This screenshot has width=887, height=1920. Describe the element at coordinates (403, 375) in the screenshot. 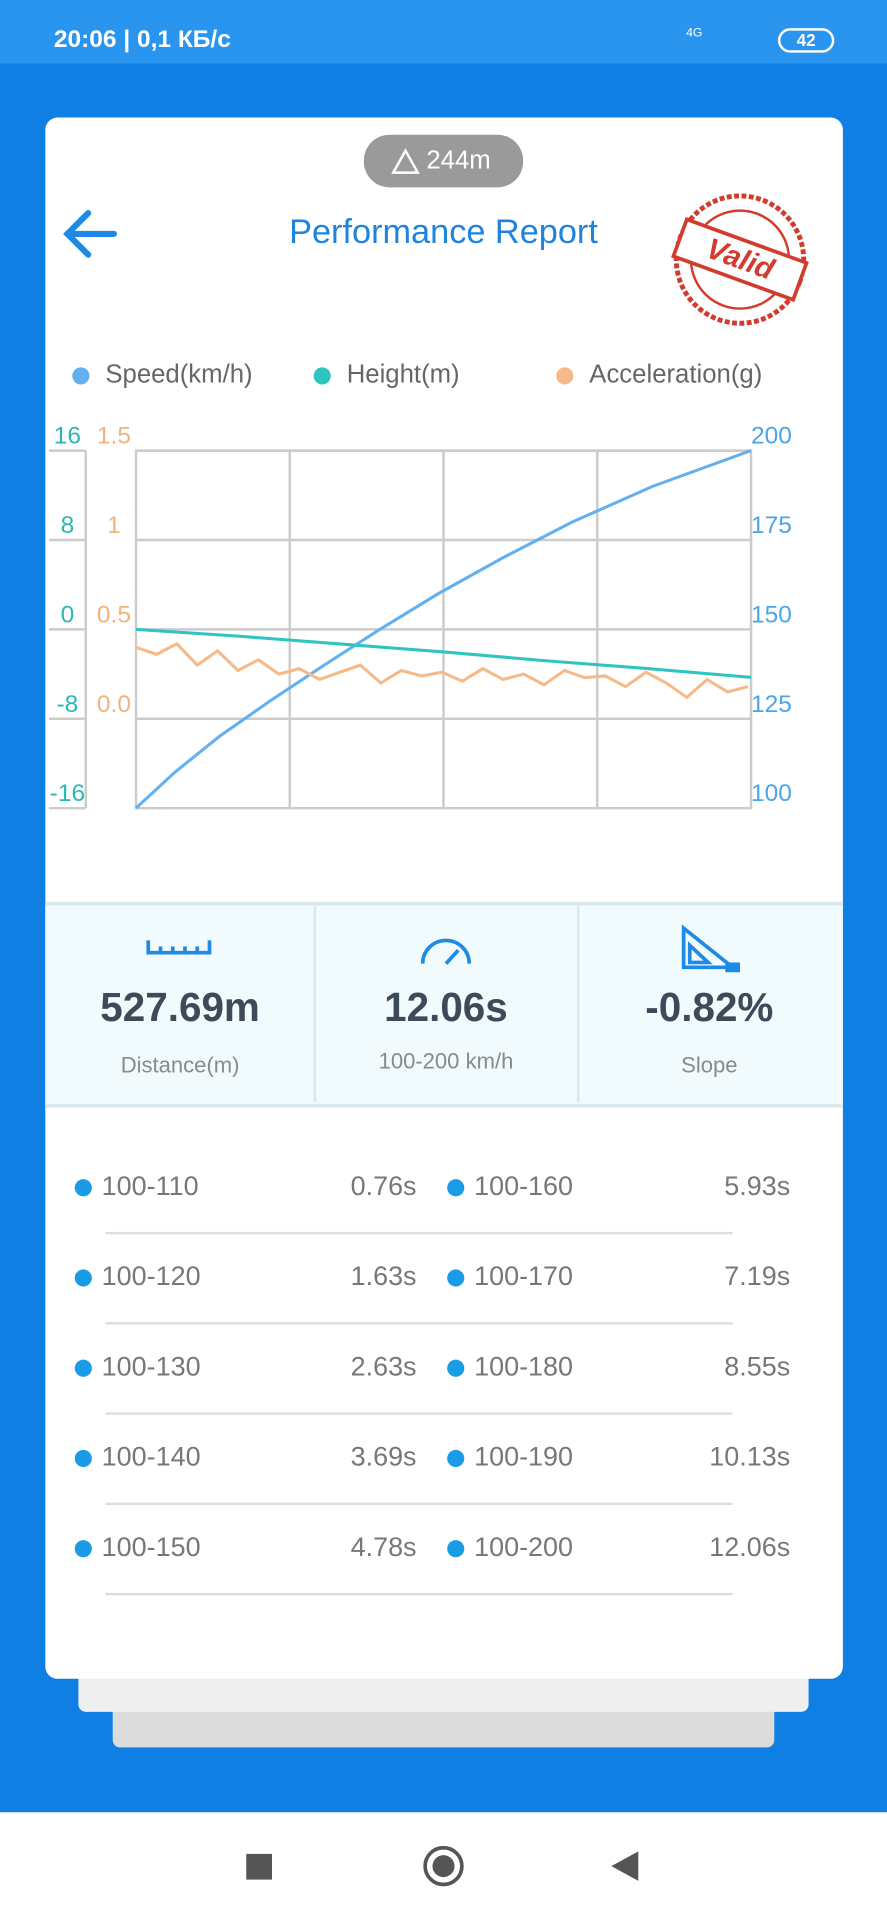

I see `legend-label: Height(m)` at that location.